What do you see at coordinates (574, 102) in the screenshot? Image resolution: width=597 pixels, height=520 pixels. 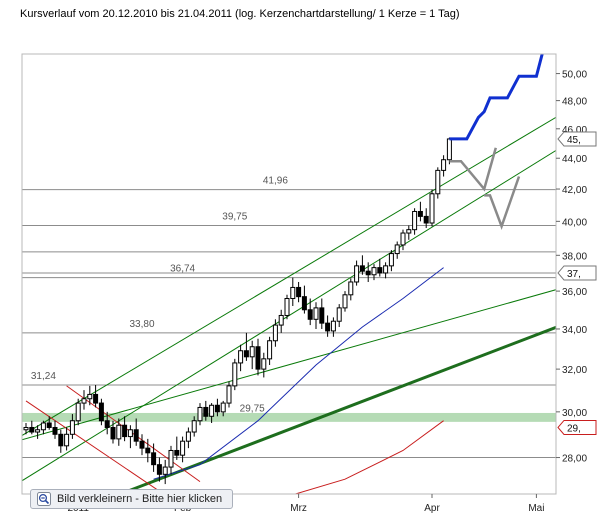 I see `y-tick-label: 48,00` at bounding box center [574, 102].